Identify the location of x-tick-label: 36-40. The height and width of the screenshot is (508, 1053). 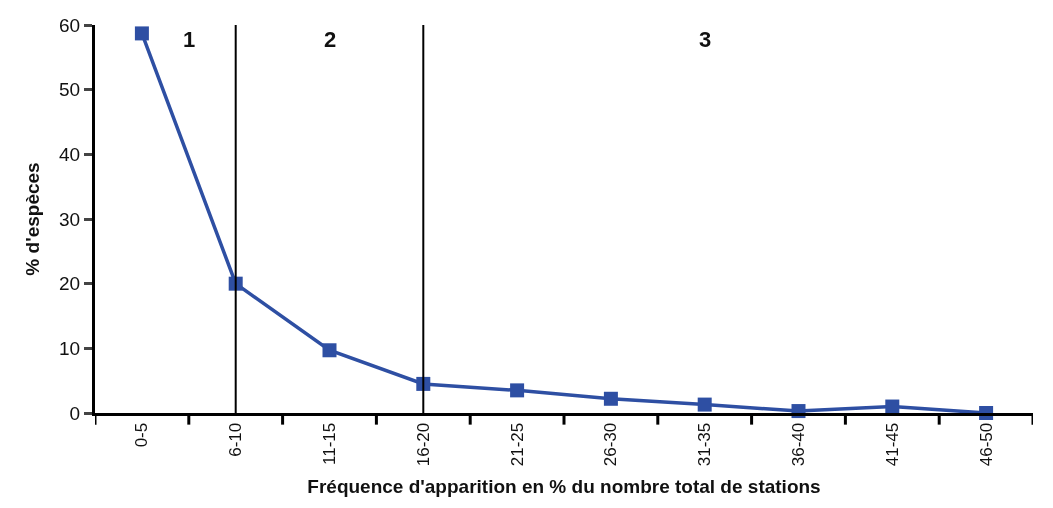
(799, 444).